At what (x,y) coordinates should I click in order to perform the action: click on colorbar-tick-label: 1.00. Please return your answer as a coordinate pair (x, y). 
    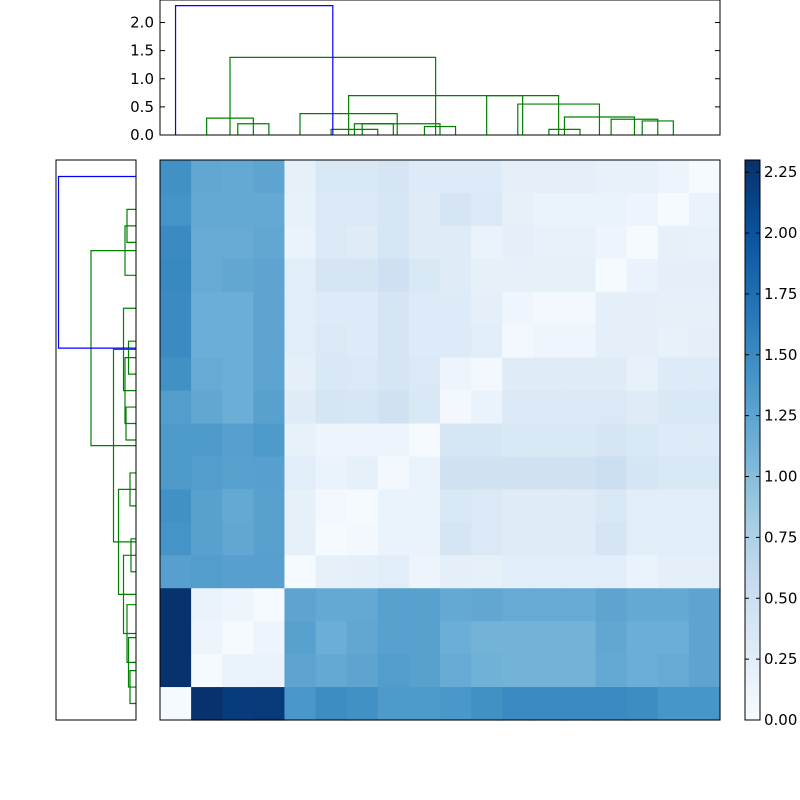
    Looking at the image, I should click on (780, 477).